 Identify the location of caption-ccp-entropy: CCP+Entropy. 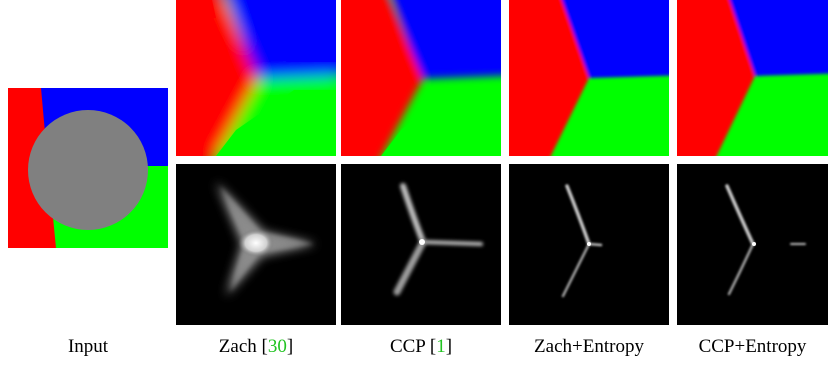
(752, 347).